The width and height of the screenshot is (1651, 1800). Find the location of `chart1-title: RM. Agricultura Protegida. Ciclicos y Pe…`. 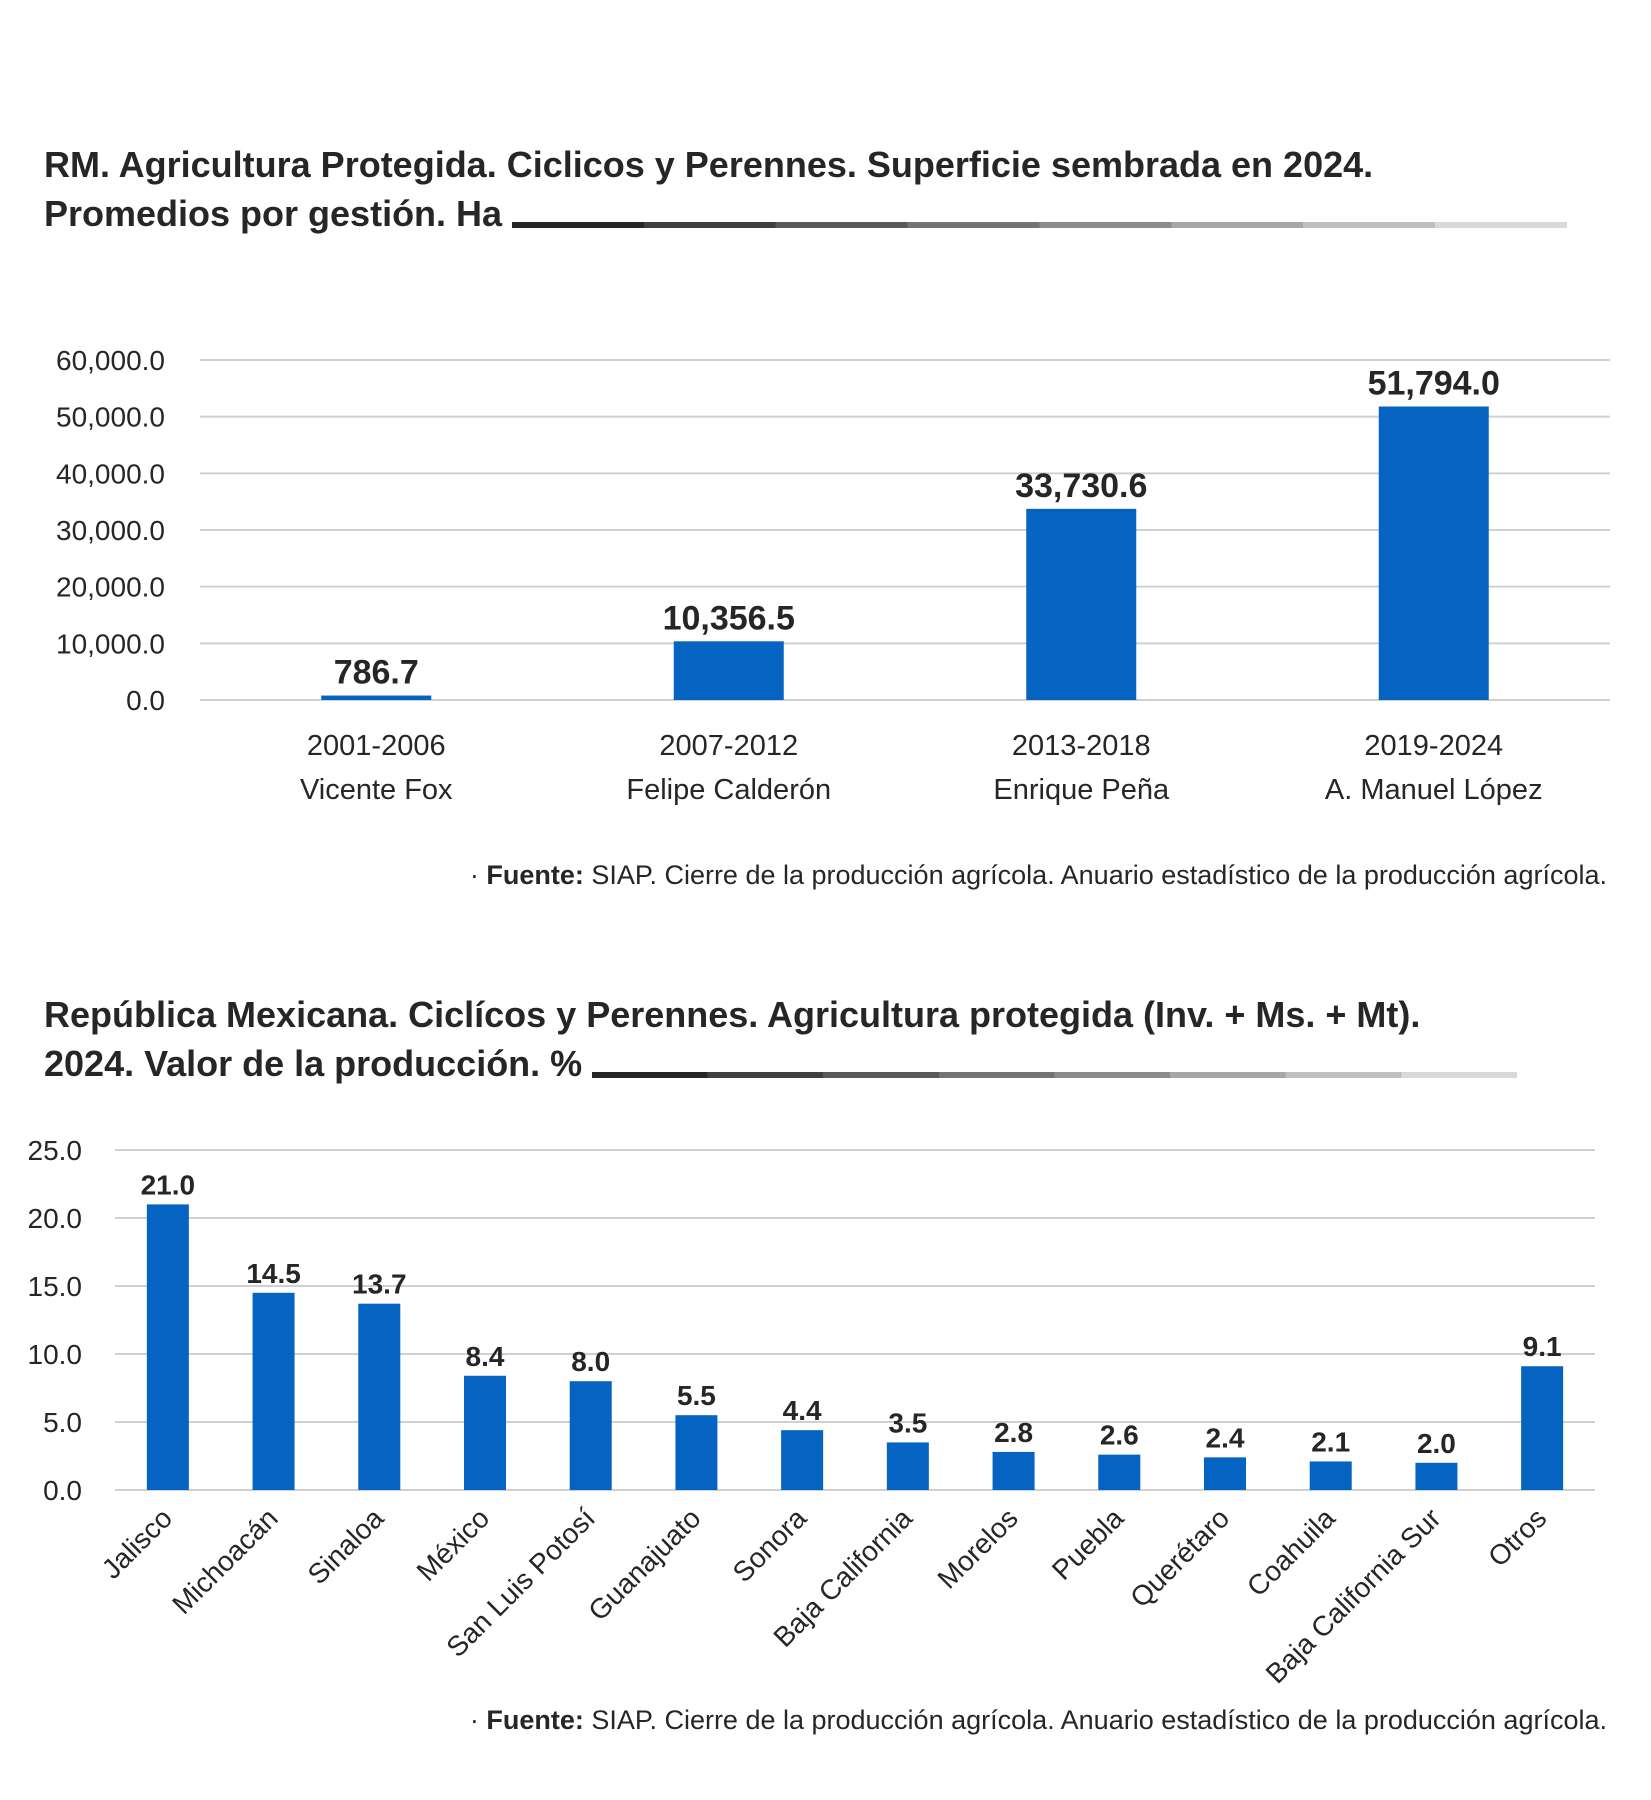

chart1-title: RM. Agricultura Protegida. Ciclicos y Pe… is located at coordinates (806, 189).